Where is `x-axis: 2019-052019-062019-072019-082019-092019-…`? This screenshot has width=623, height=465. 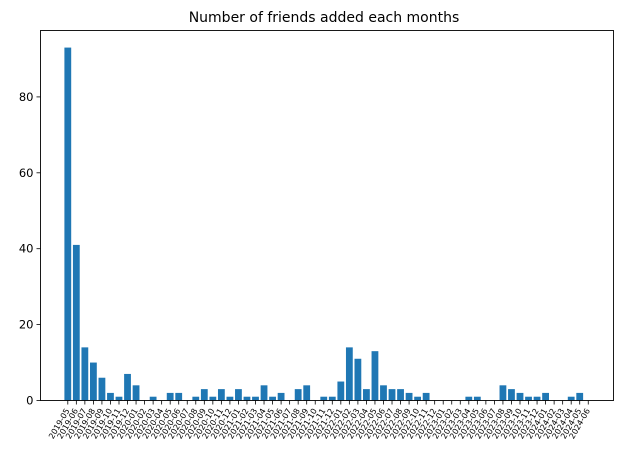
x-axis: 2019-052019-062019-072019-082019-092019-… is located at coordinates (319, 420).